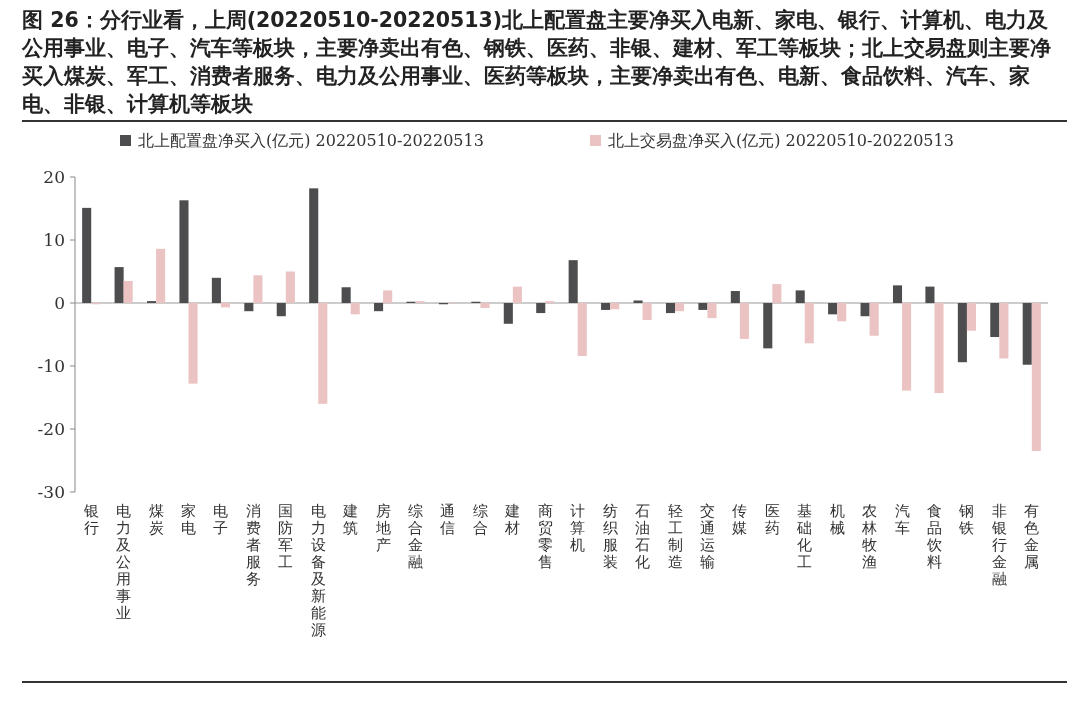 The height and width of the screenshot is (718, 1080). I want to click on x-tick-label: 商贸零售, so click(545, 536).